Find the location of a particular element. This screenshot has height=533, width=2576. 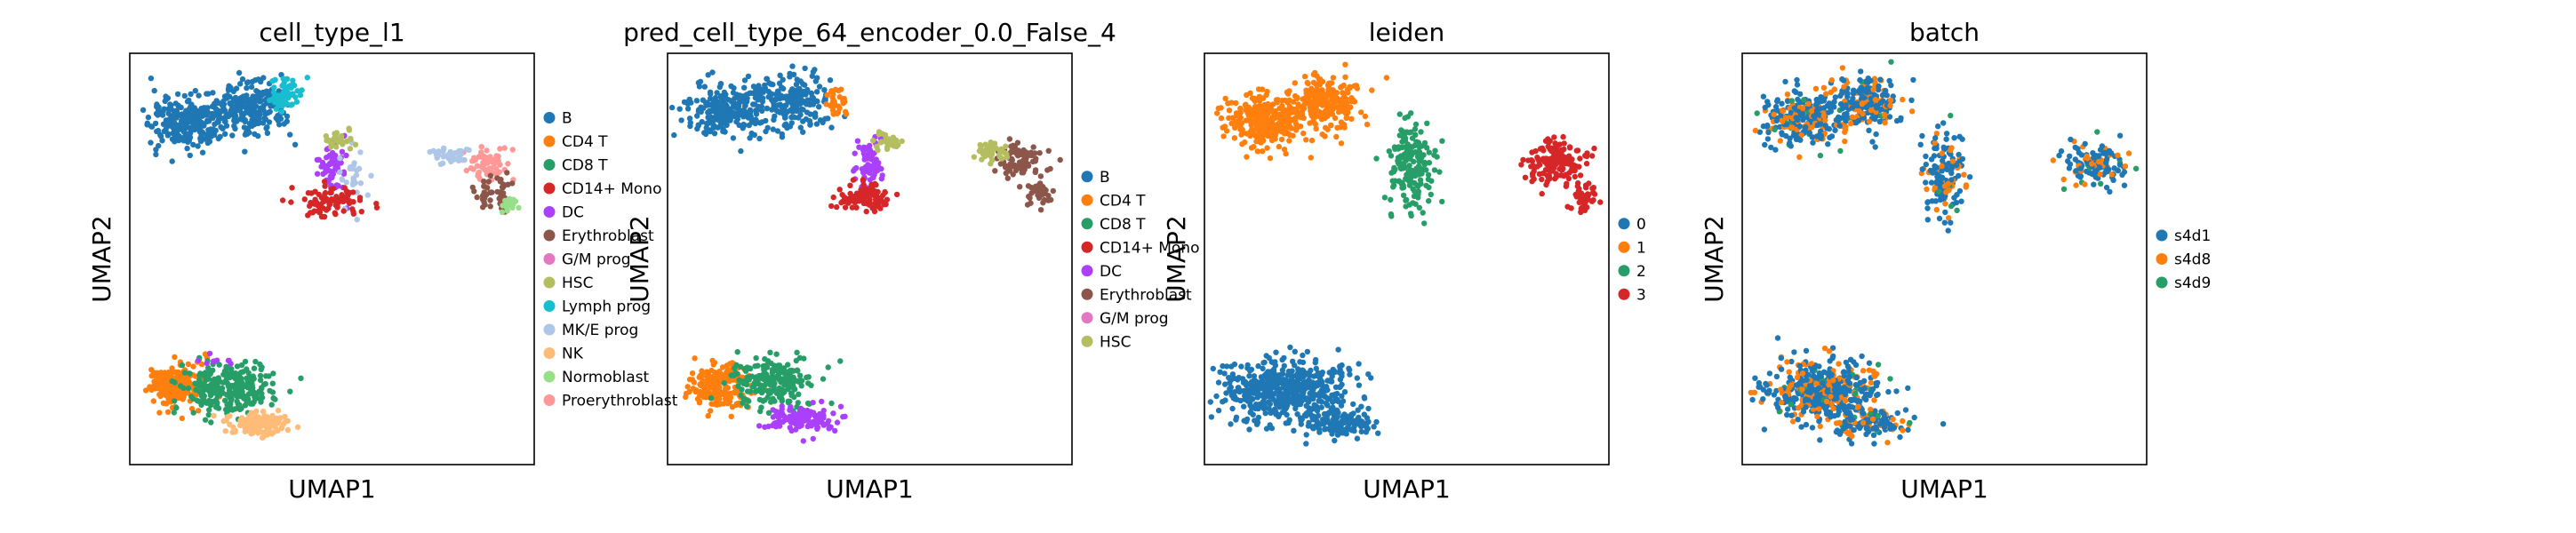

panel-title: leiden is located at coordinates (1407, 32).